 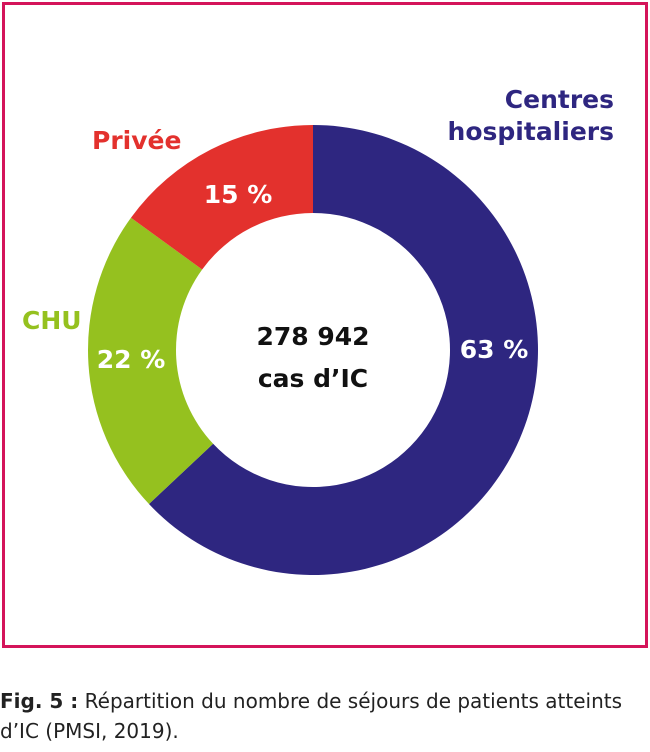 I want to click on value-label: 22 %, so click(x=131, y=359).